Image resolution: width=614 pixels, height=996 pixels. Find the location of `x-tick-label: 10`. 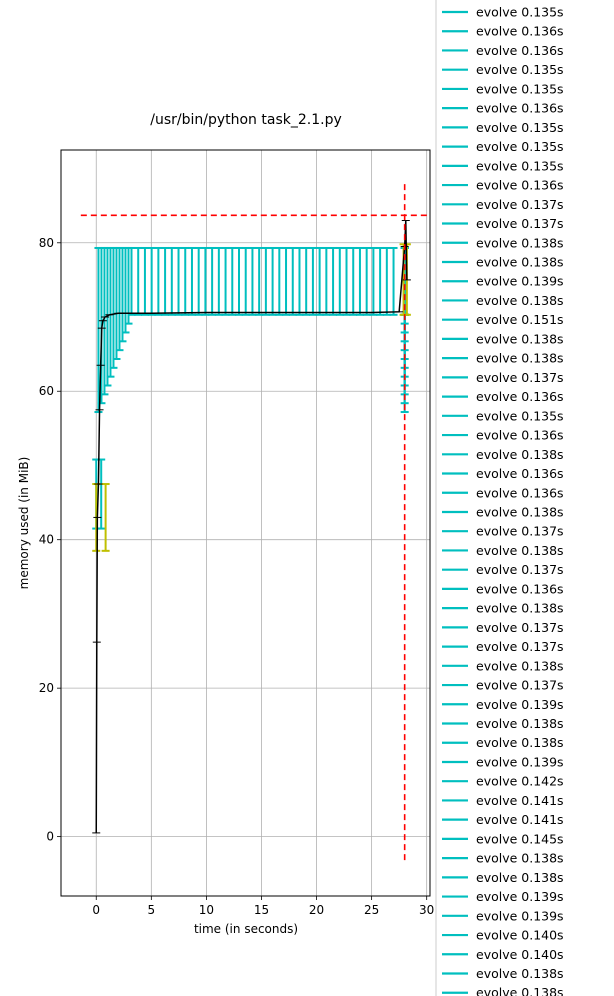

x-tick-label: 10 is located at coordinates (206, 910).